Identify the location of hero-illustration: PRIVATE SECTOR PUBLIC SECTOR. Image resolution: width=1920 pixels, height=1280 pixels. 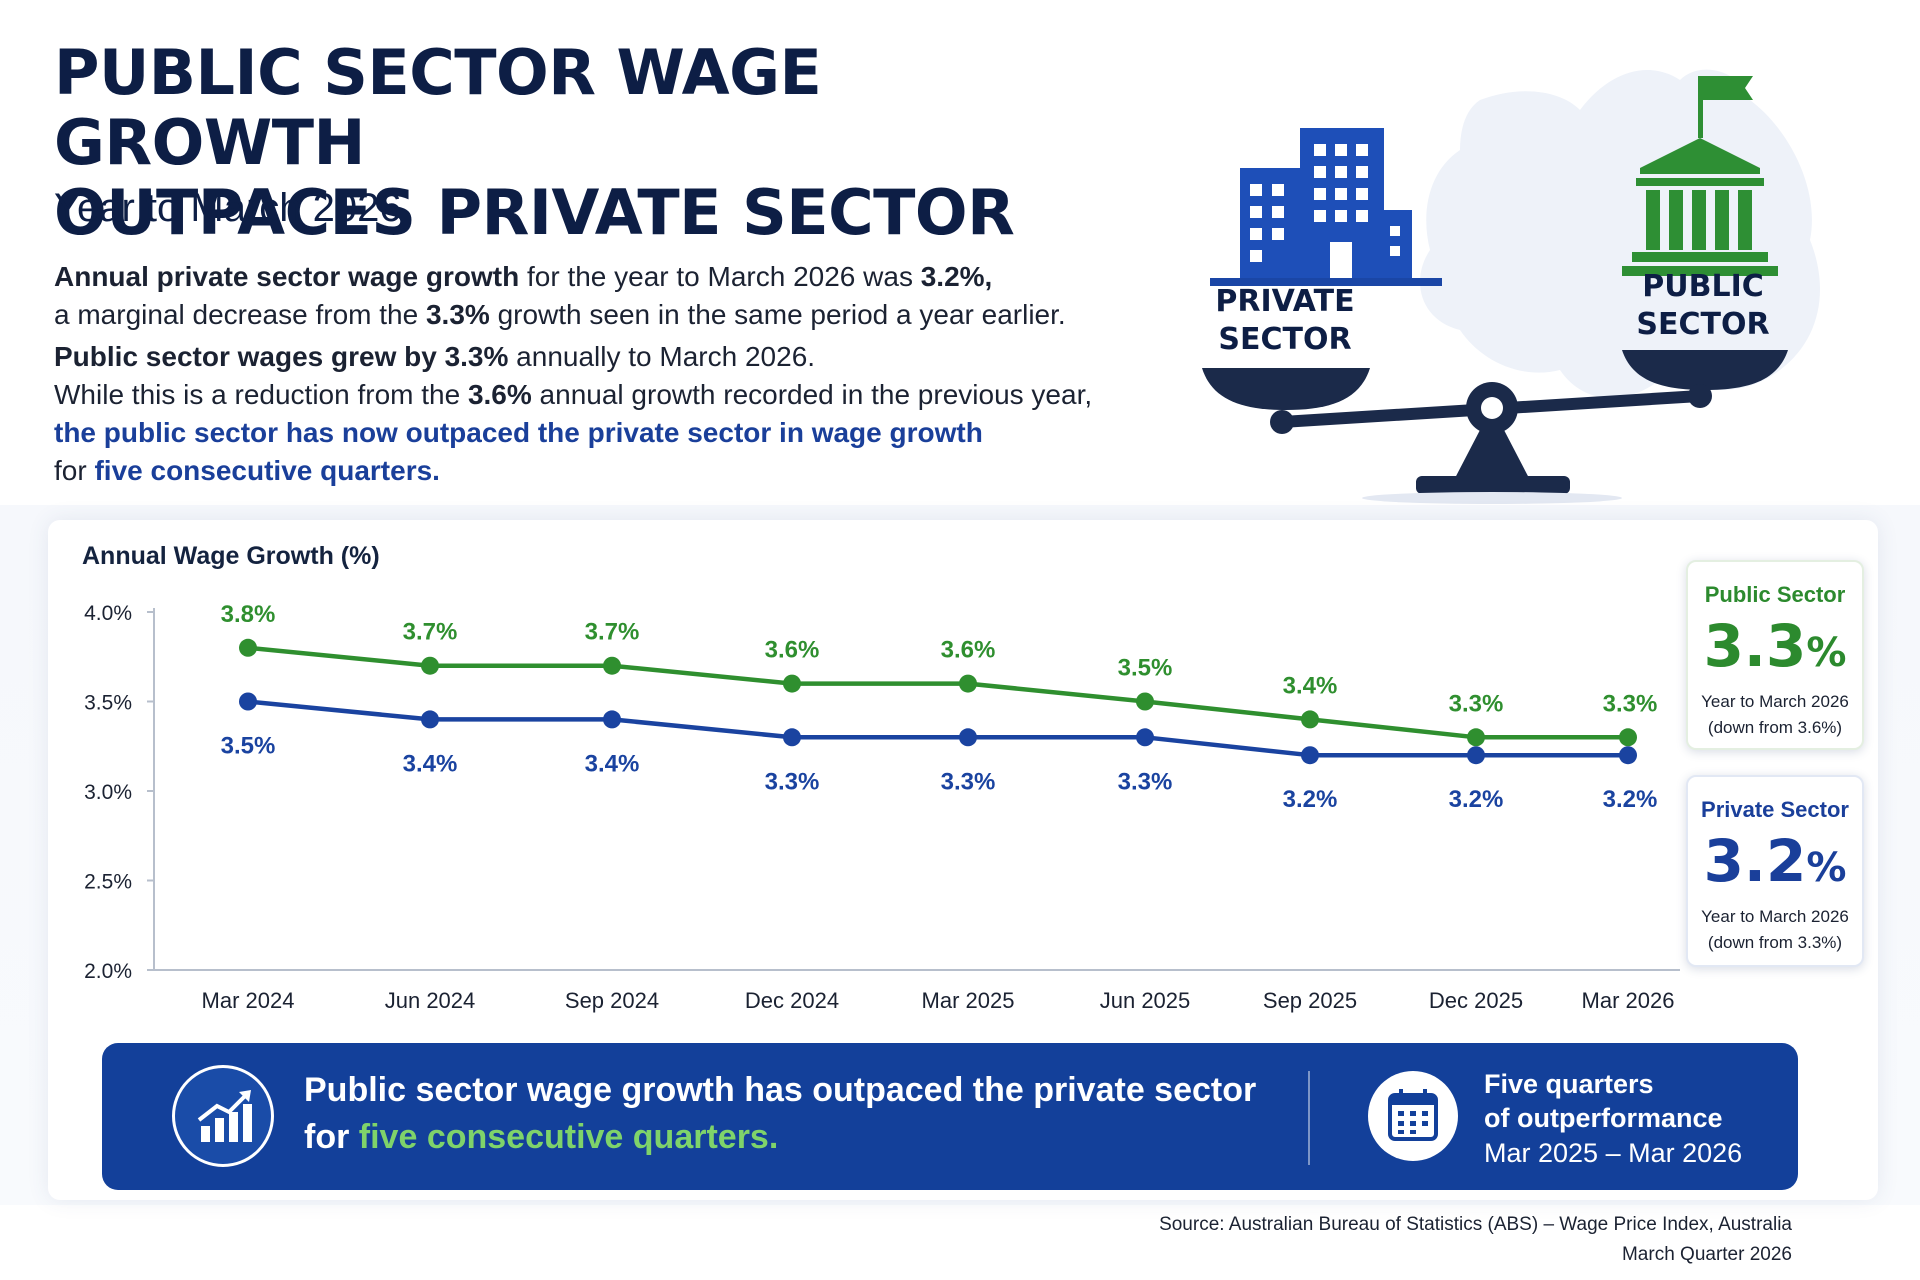
(1511, 286).